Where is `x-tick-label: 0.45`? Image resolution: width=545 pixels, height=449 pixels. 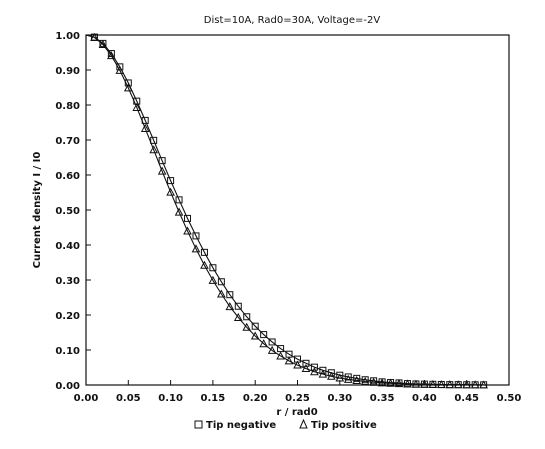 x-tick-label: 0.45 is located at coordinates (466, 398).